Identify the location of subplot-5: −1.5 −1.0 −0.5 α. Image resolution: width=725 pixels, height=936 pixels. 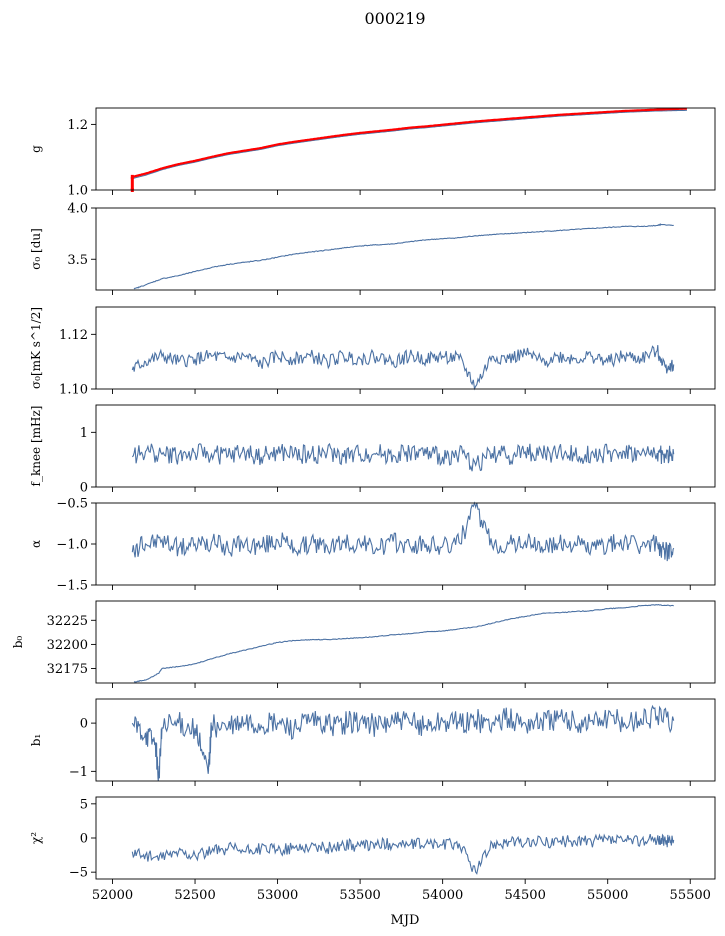
(372, 545).